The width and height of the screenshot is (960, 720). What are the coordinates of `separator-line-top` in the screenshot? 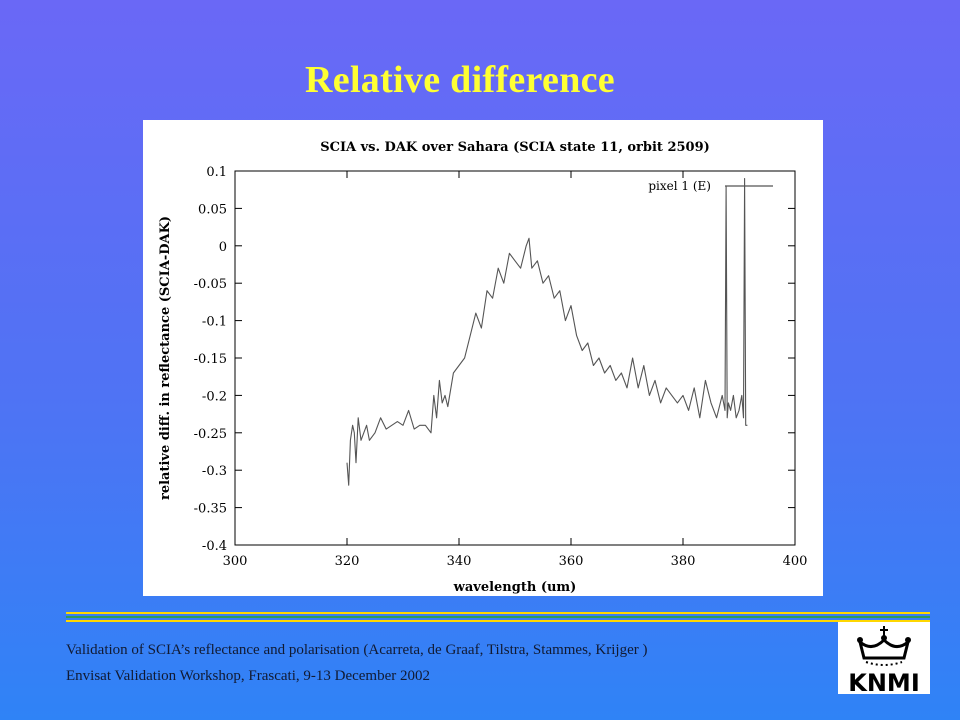 It's located at (498, 613).